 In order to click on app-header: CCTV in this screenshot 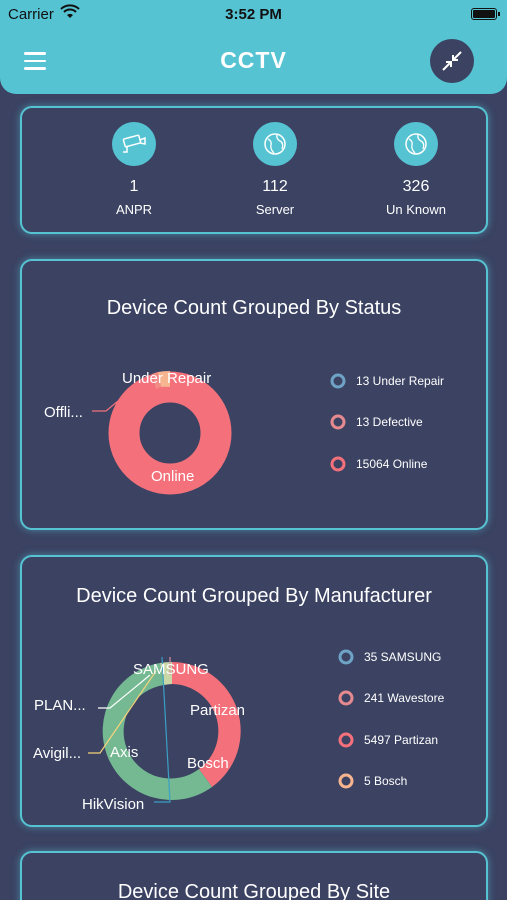, I will do `click(253, 62)`.